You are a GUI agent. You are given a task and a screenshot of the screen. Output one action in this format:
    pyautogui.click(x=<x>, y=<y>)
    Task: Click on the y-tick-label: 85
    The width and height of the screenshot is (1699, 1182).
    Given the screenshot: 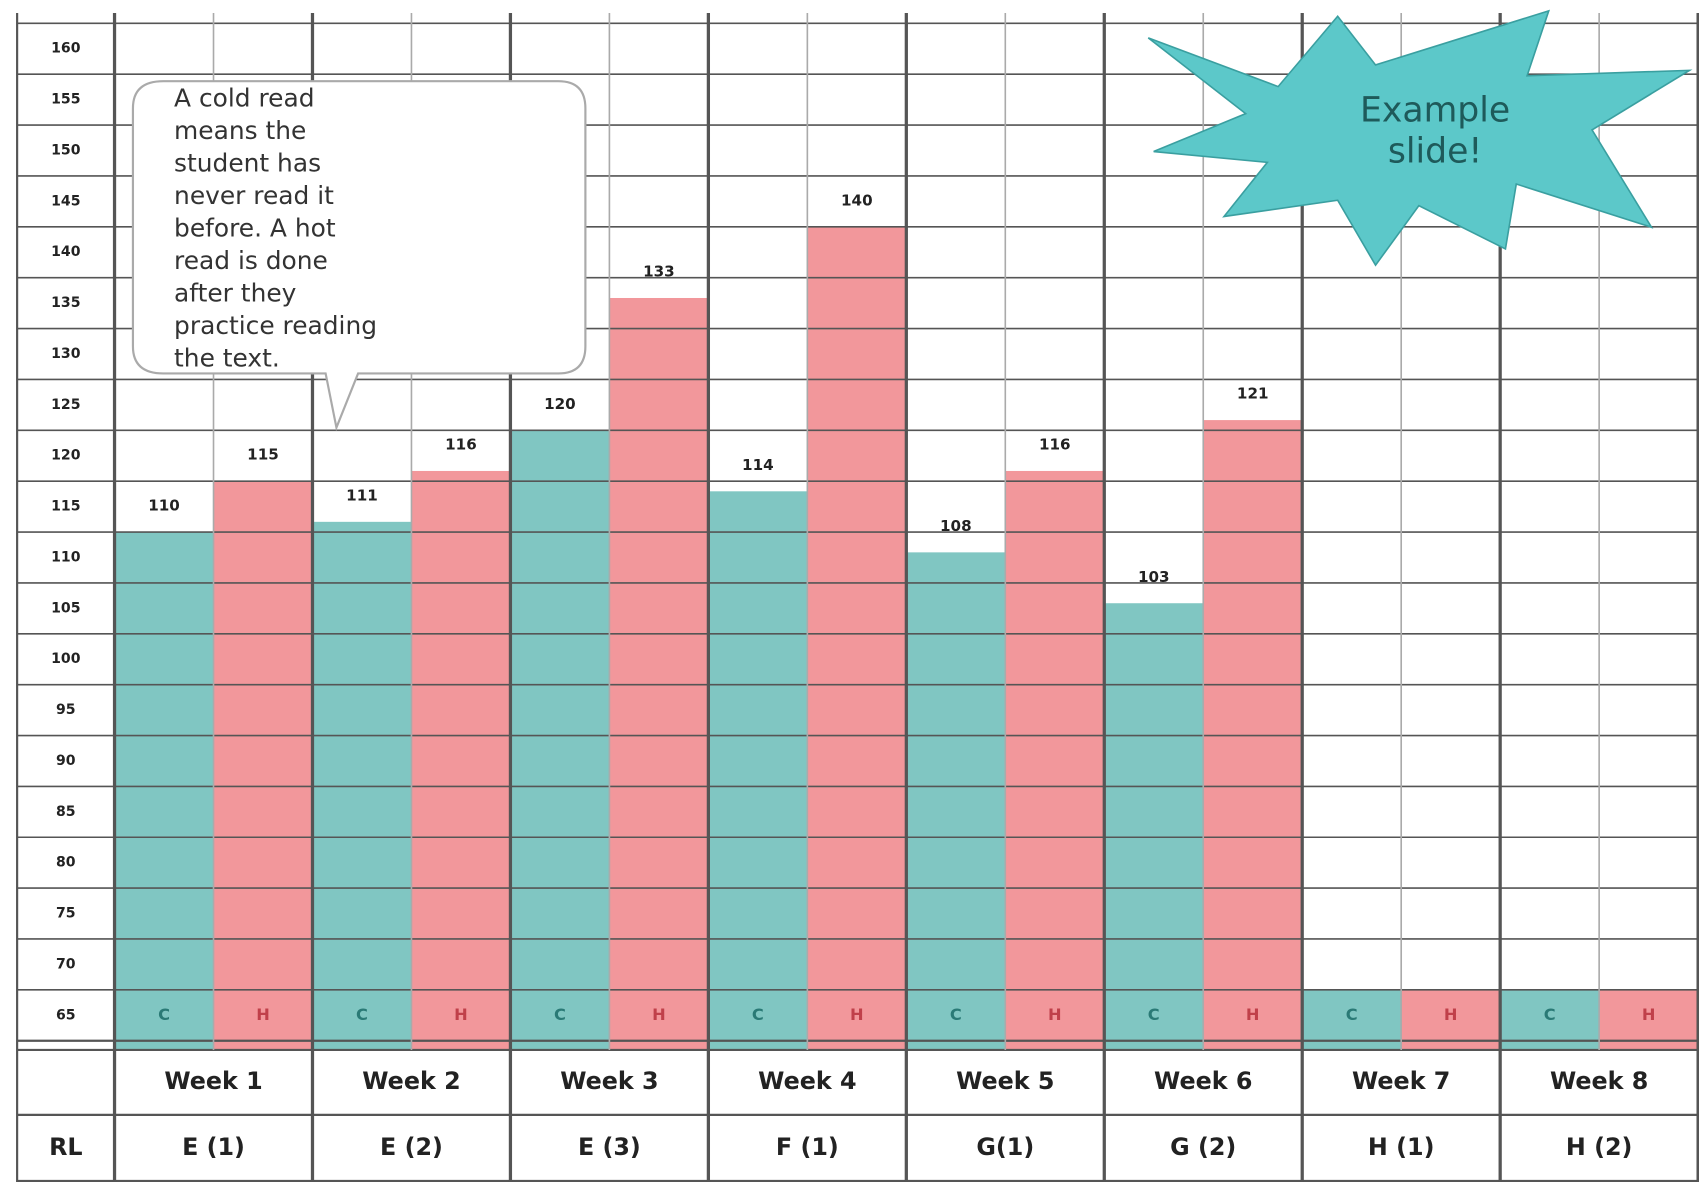 What is the action you would take?
    pyautogui.click(x=66, y=812)
    